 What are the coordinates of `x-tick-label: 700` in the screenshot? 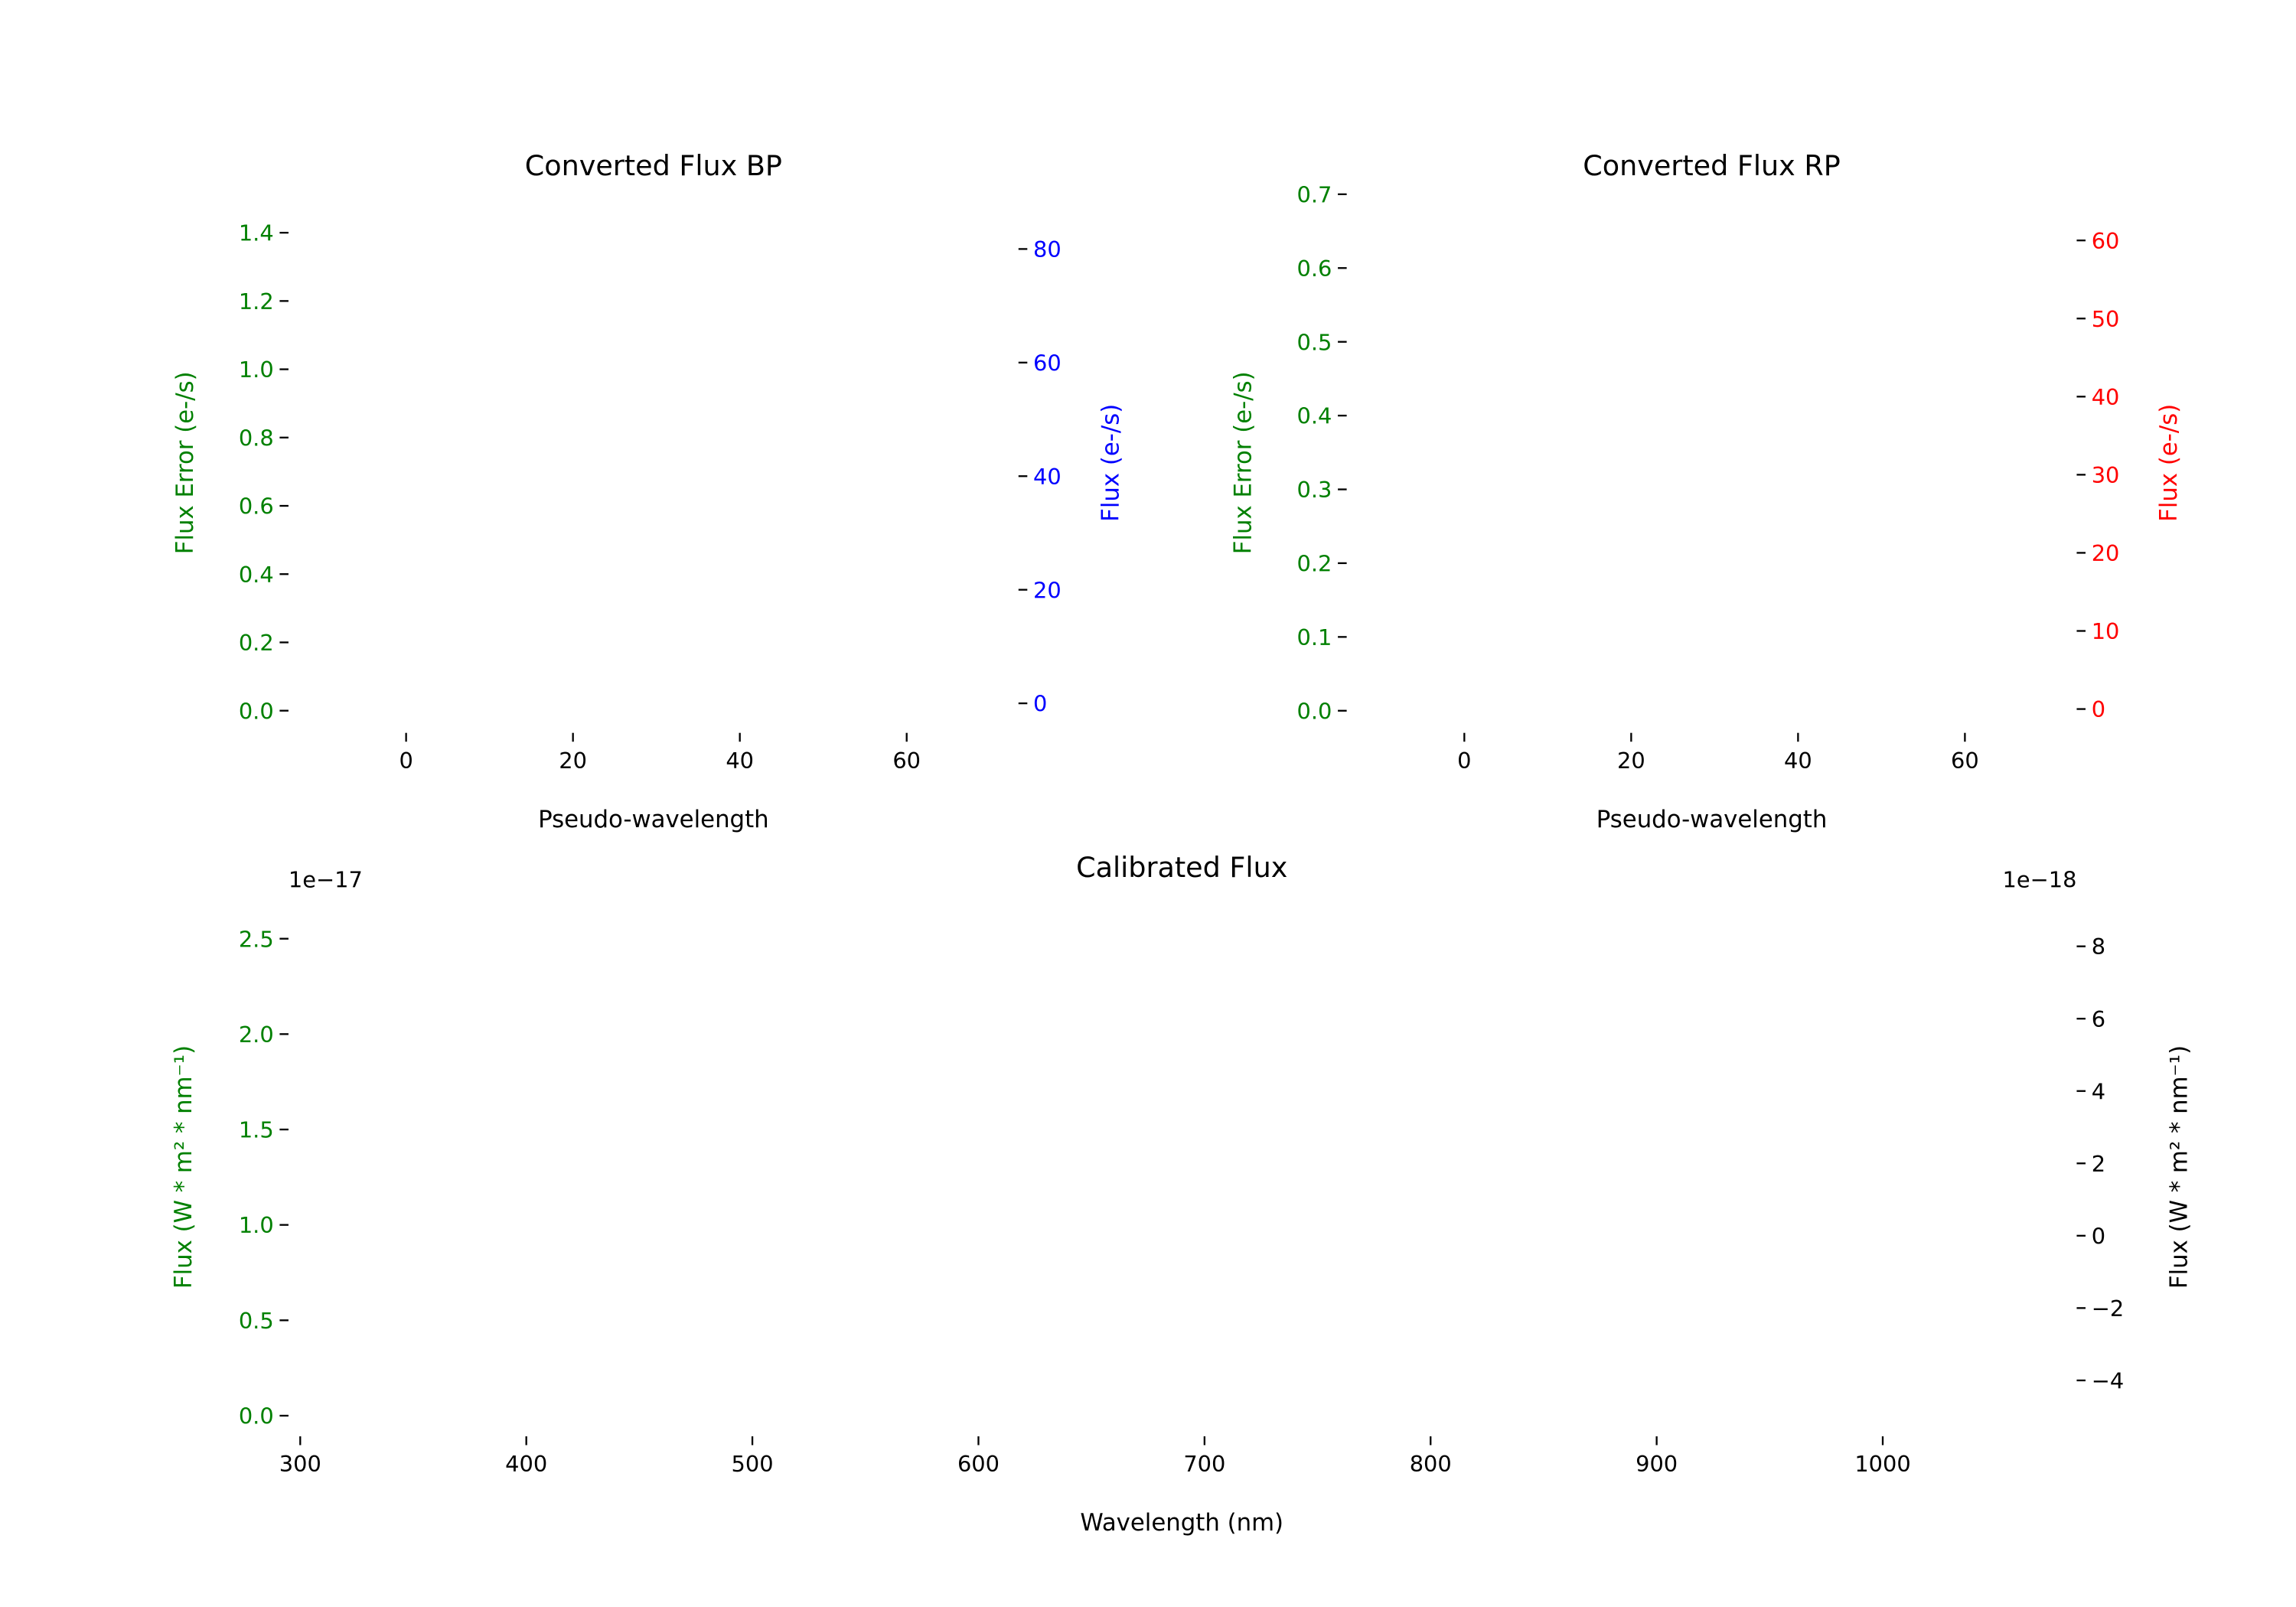 It's located at (1204, 1464).